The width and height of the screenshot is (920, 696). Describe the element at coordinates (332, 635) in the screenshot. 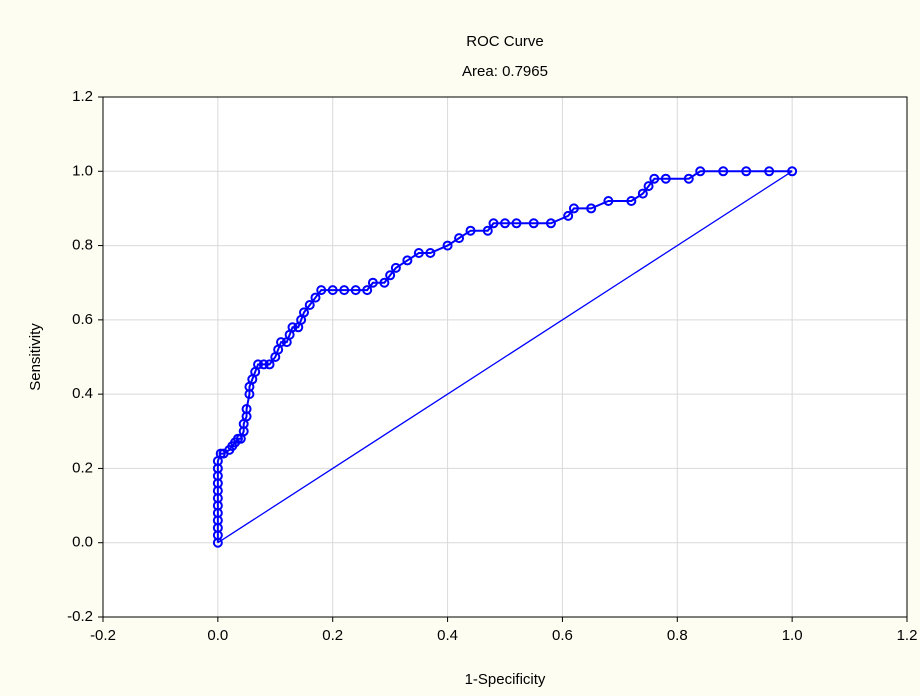

I see `x-tick-label: 0.2` at that location.